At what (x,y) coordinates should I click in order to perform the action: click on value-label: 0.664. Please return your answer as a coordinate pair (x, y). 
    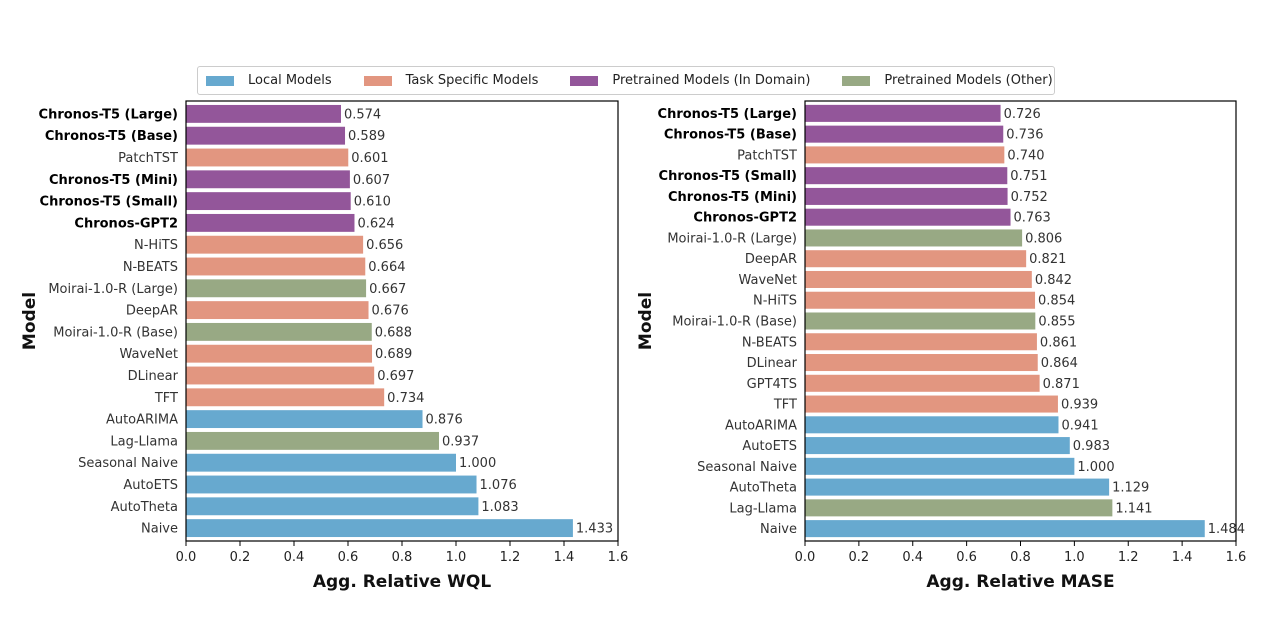
    Looking at the image, I should click on (386, 267).